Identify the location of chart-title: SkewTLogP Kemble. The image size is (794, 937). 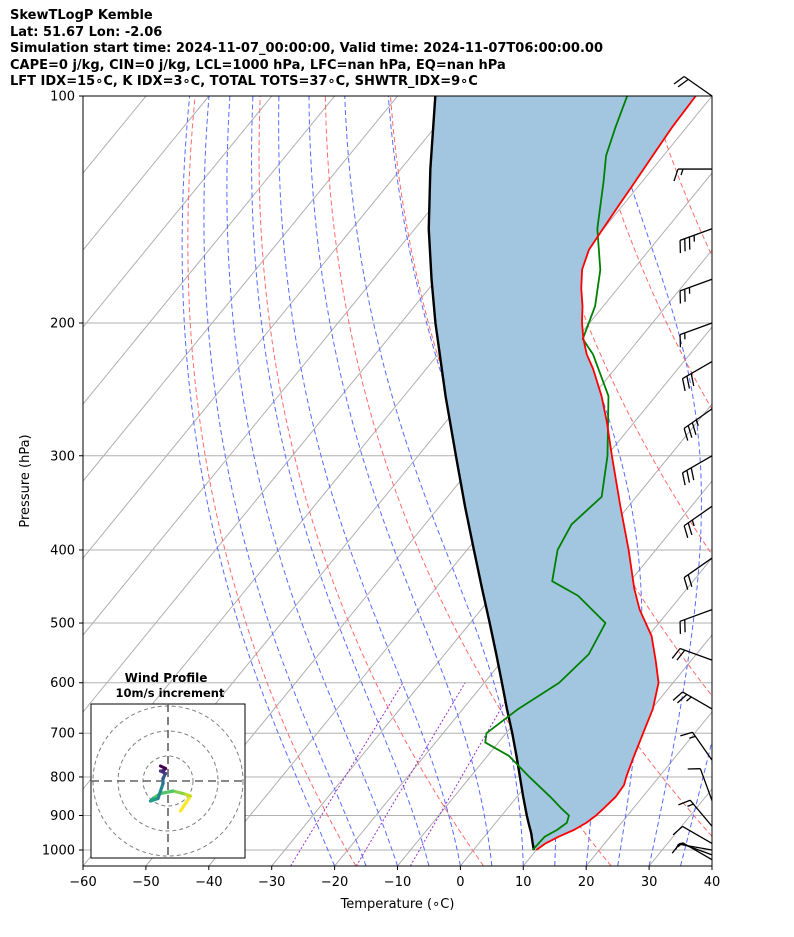
(81, 15).